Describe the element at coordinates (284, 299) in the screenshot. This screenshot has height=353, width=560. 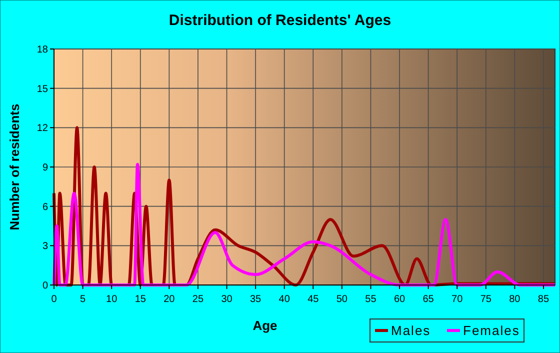
I see `x-tick-label: 40` at that location.